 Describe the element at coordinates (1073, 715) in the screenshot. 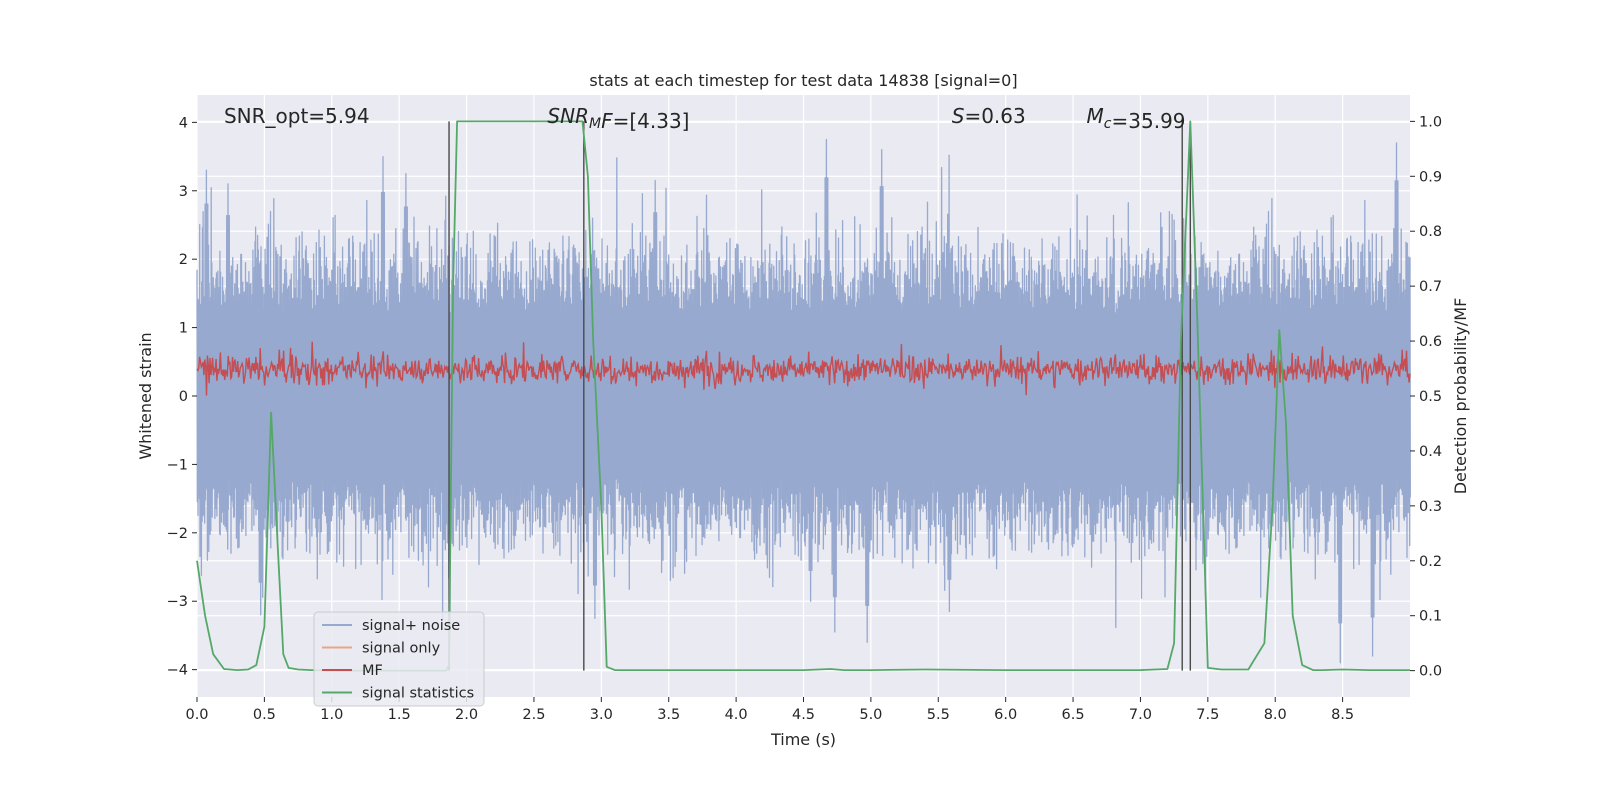

I see `x-tick-label: 6.5` at that location.